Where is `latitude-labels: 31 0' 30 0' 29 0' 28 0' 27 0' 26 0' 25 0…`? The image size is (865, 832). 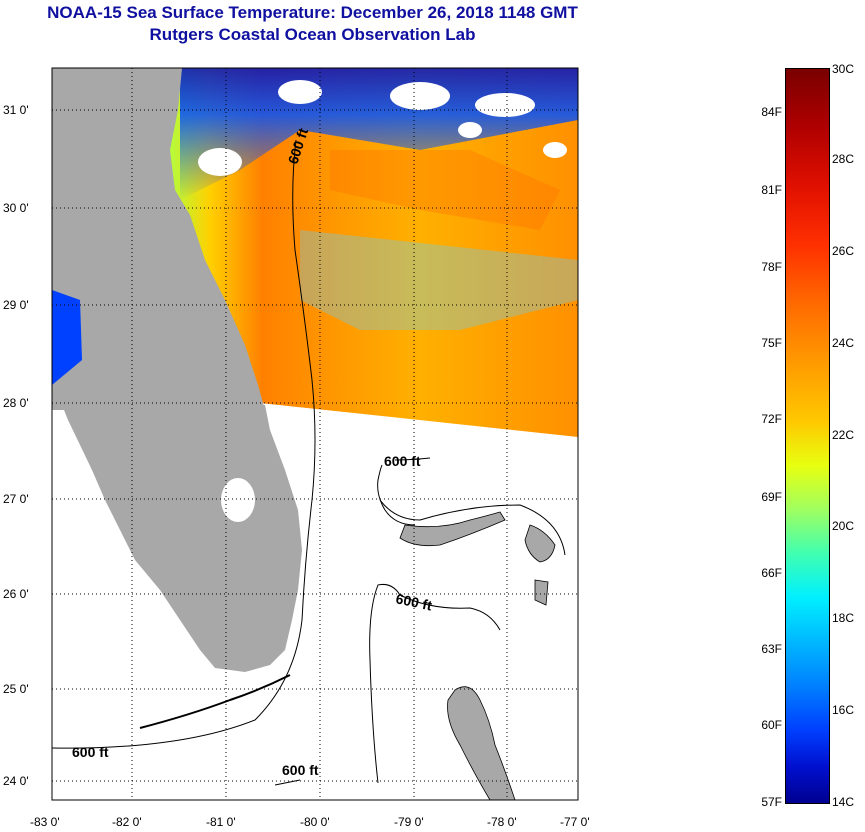 latitude-labels: 31 0' 30 0' 29 0' 28 0' 27 0' 26 0' 25 0… is located at coordinates (16, 445).